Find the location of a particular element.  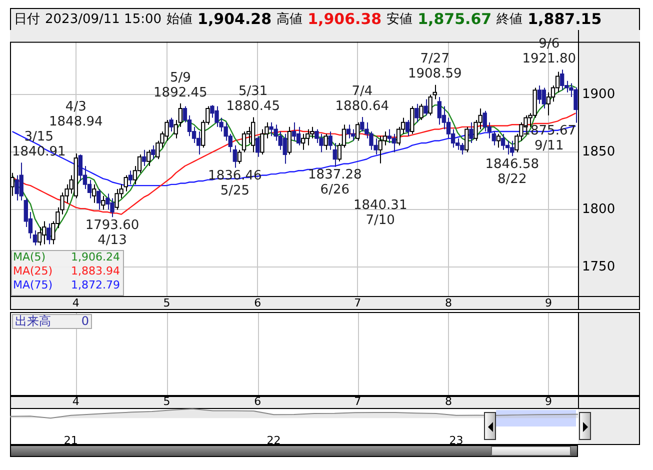

category-label: 9 is located at coordinates (548, 401).